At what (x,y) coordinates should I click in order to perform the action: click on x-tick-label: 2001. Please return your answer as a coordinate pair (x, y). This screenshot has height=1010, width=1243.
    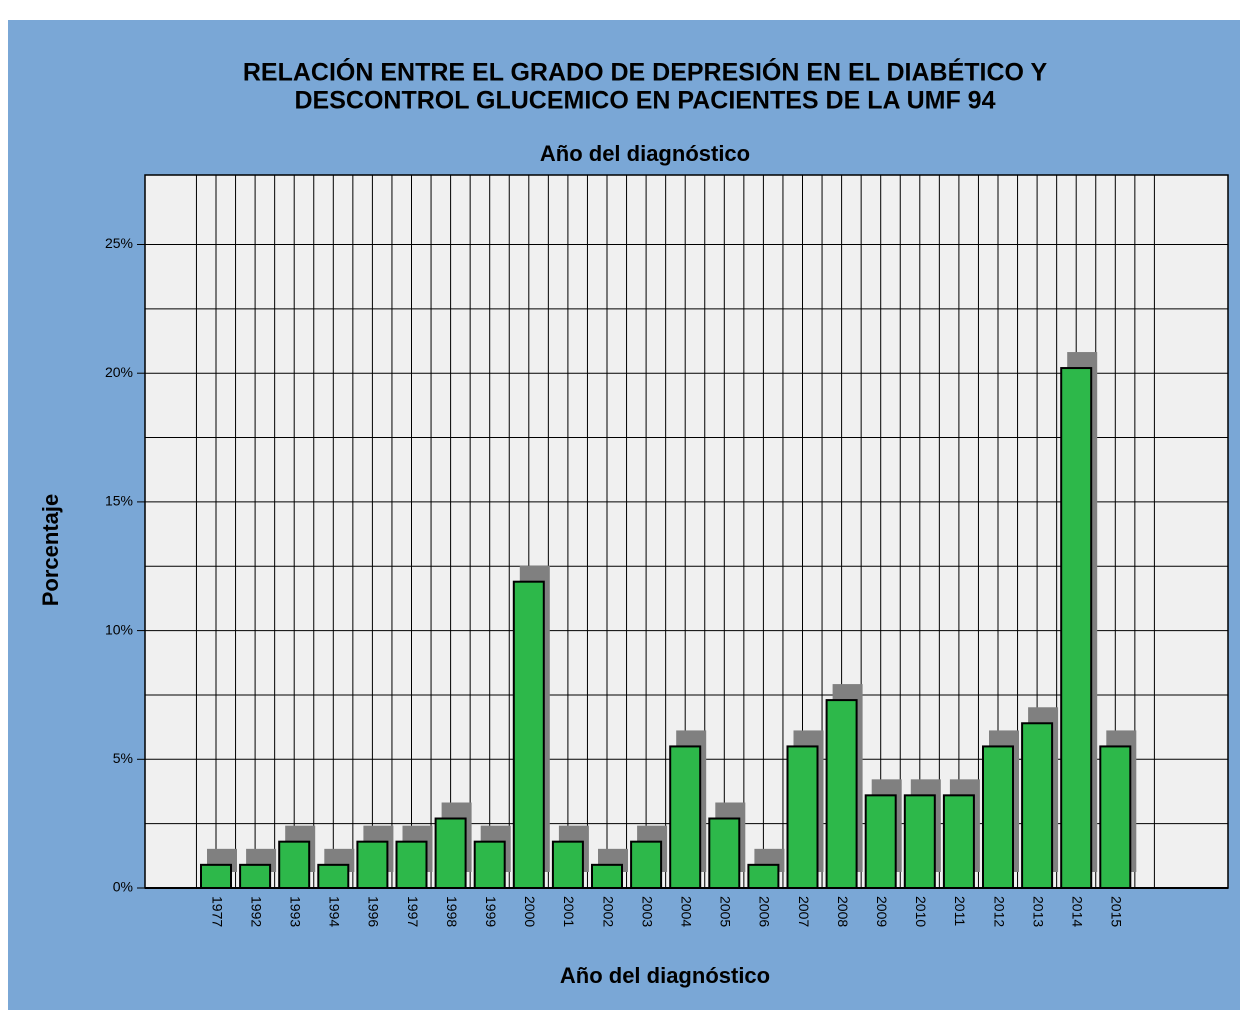
    Looking at the image, I should click on (569, 911).